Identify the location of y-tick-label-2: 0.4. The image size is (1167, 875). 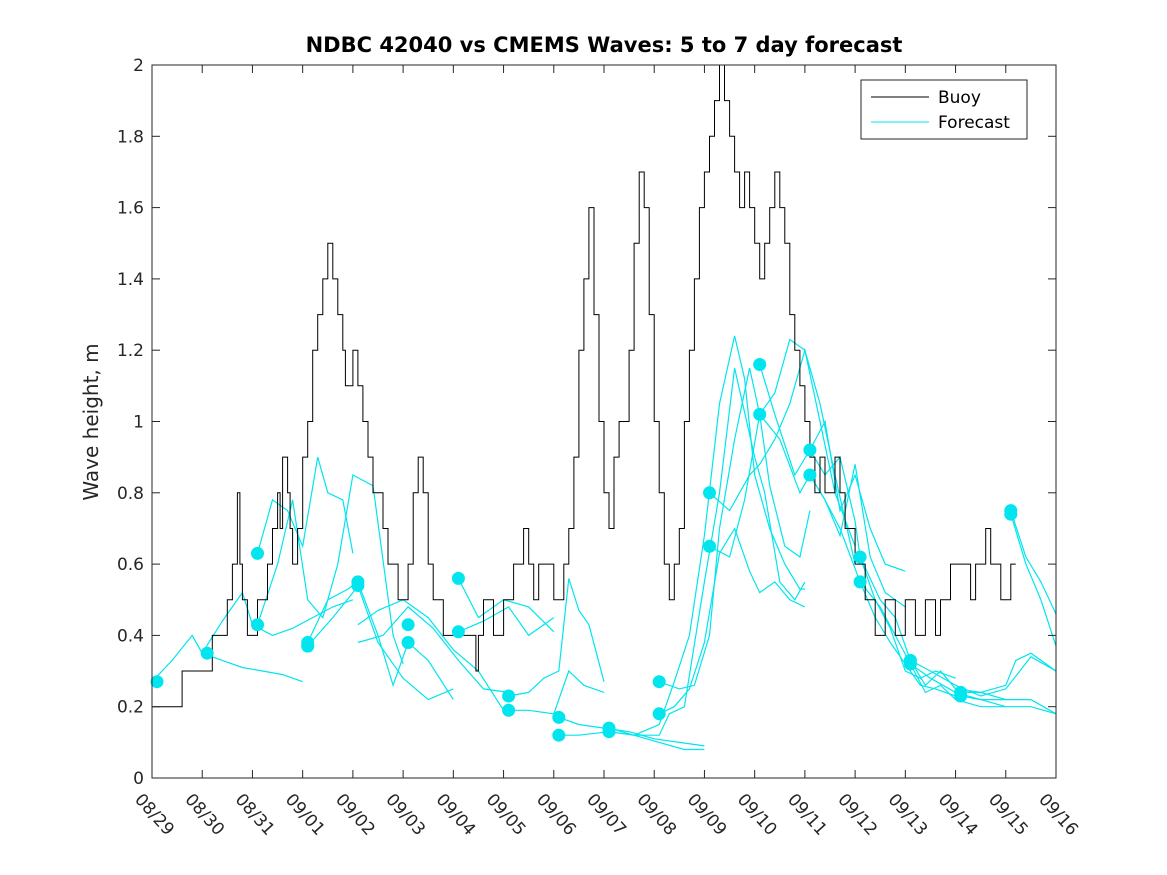
(130, 636).